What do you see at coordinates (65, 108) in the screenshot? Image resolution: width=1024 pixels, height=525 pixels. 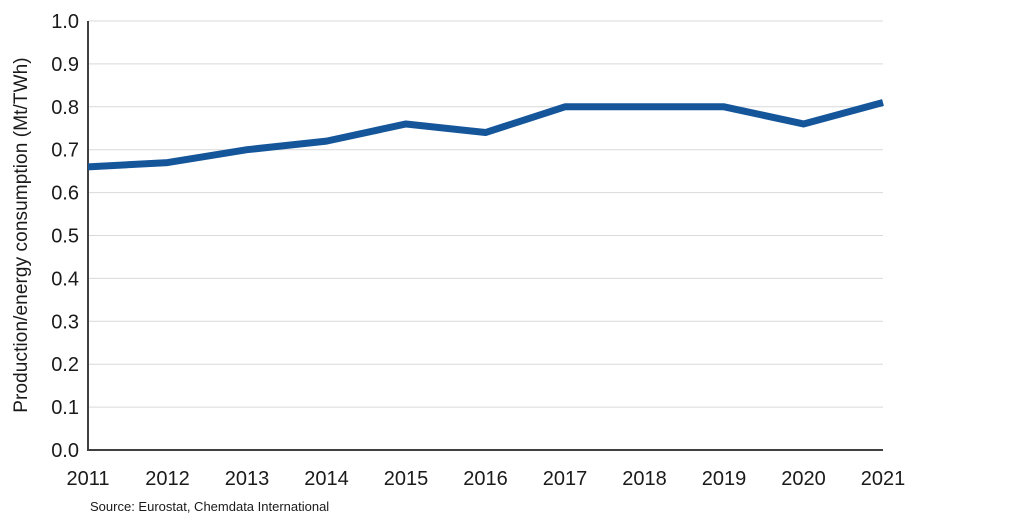 I see `y-tick-label: 0.8` at bounding box center [65, 108].